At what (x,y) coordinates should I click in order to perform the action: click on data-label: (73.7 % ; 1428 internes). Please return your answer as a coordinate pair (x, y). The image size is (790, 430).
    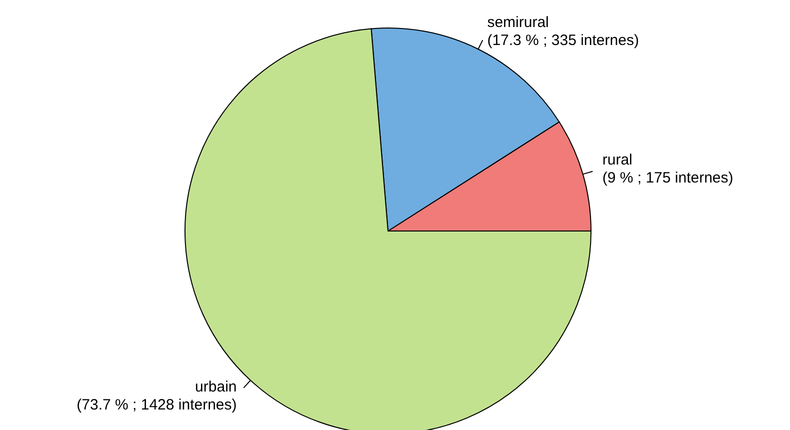
    Looking at the image, I should click on (156, 405).